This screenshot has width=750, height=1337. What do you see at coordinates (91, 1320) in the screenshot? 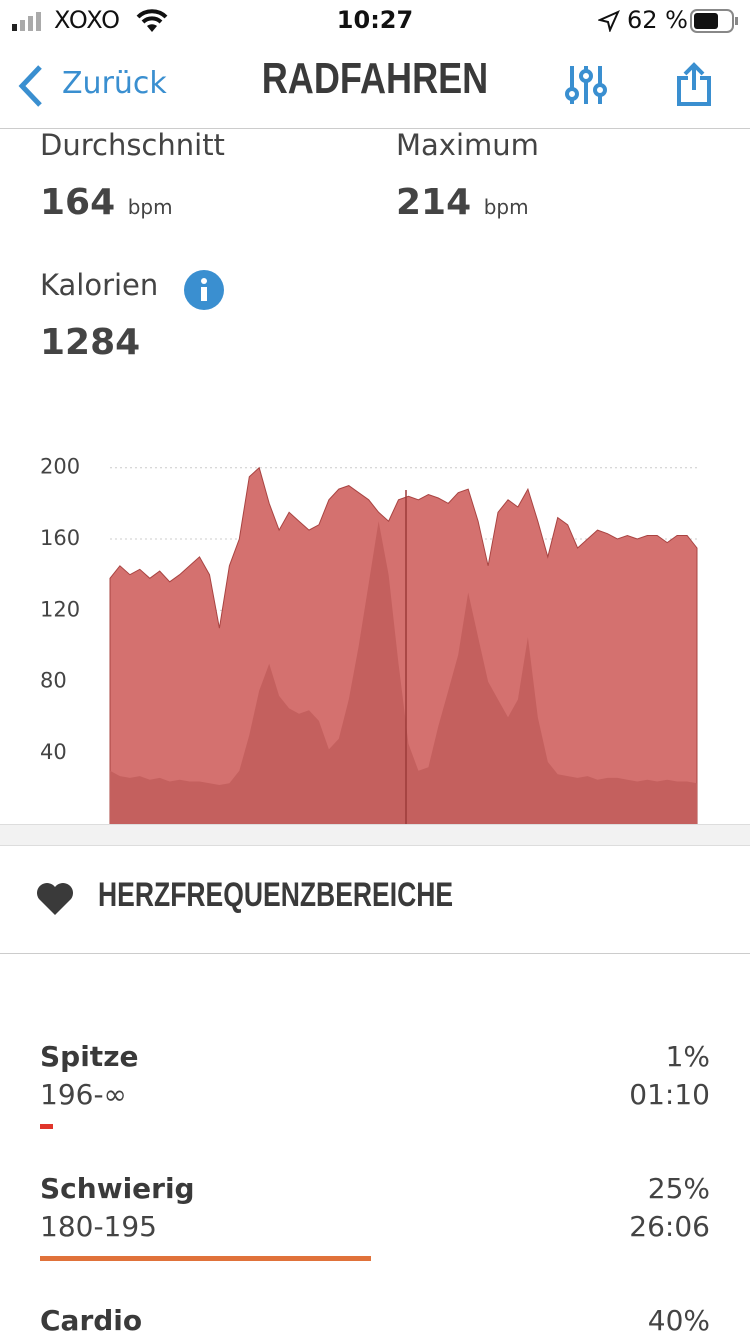
I see `zone-name: Cardio` at bounding box center [91, 1320].